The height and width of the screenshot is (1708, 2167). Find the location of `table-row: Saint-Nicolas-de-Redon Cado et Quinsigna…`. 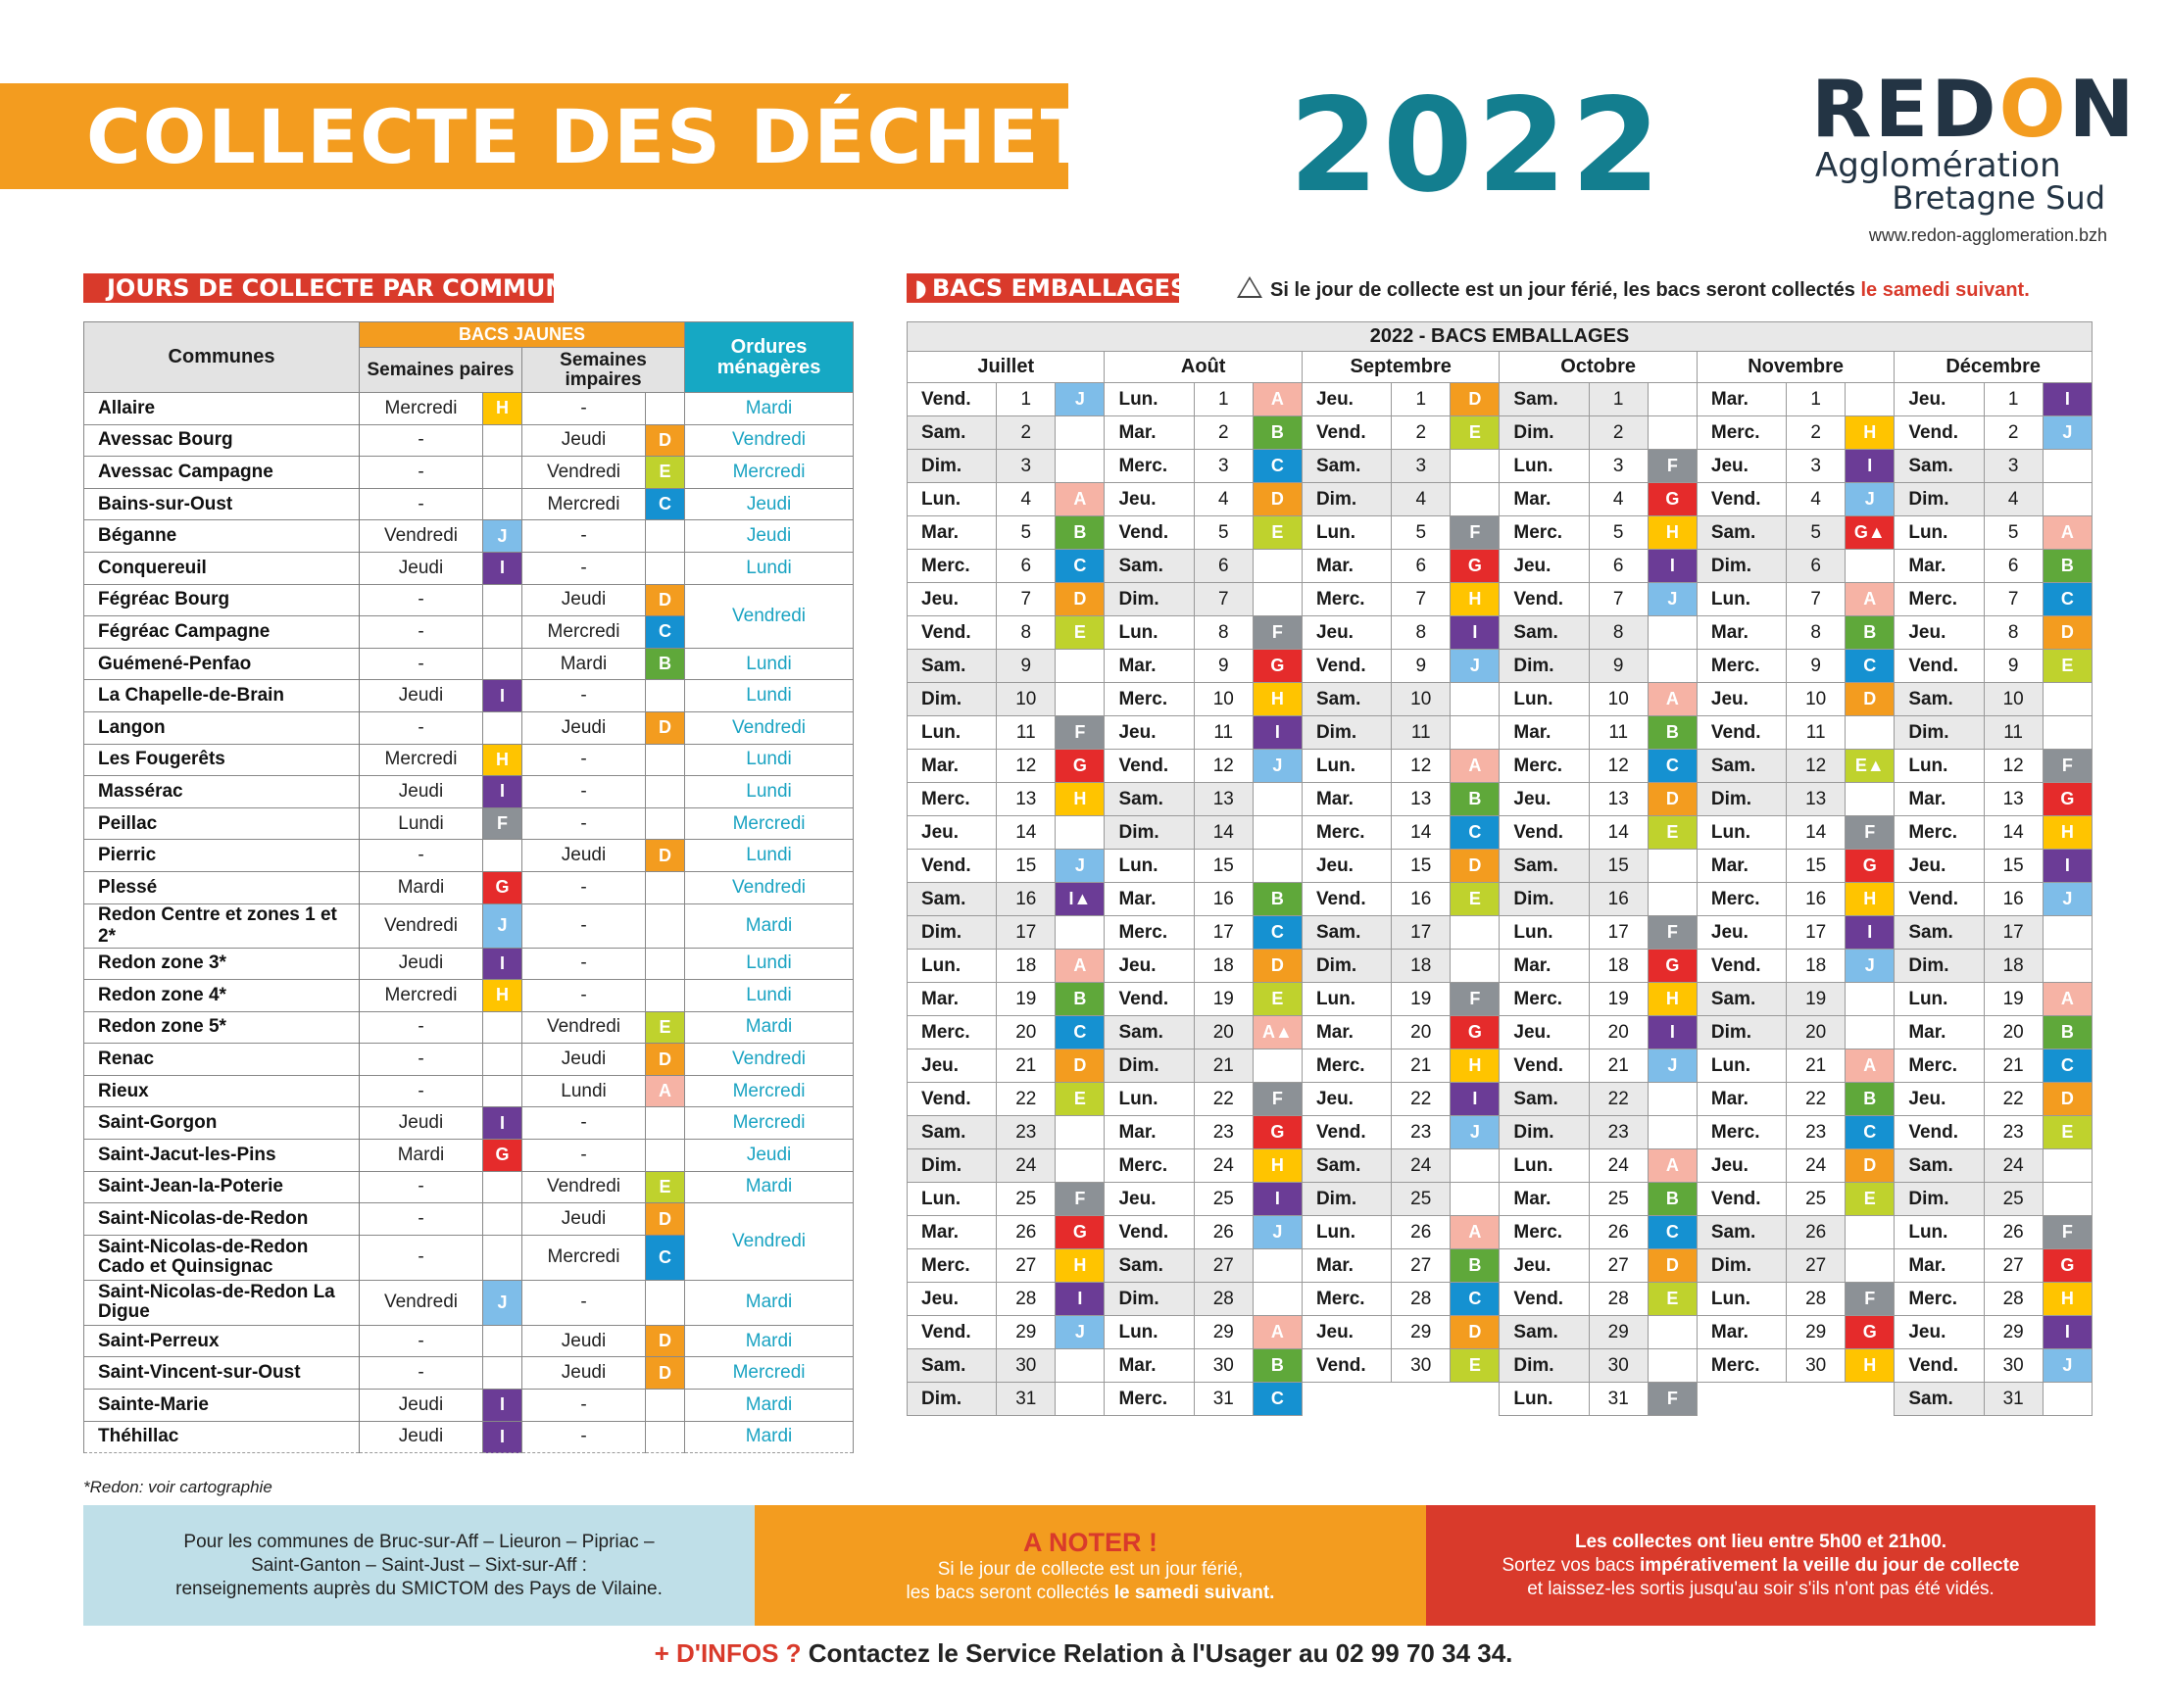

table-row: Saint-Nicolas-de-Redon Cado et Quinsigna… is located at coordinates (469, 1257).